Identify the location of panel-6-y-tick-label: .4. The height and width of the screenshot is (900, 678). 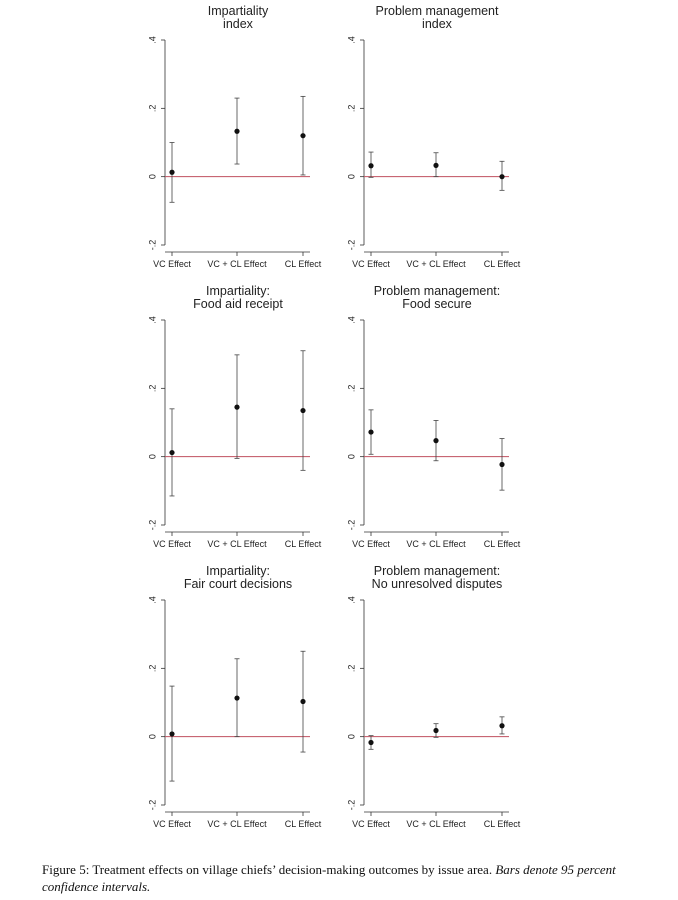
(351, 600).